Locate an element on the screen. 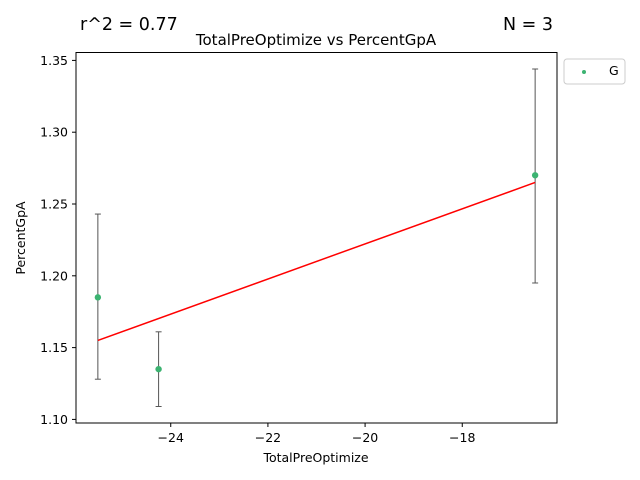  x-tick-label: −18 is located at coordinates (462, 437).